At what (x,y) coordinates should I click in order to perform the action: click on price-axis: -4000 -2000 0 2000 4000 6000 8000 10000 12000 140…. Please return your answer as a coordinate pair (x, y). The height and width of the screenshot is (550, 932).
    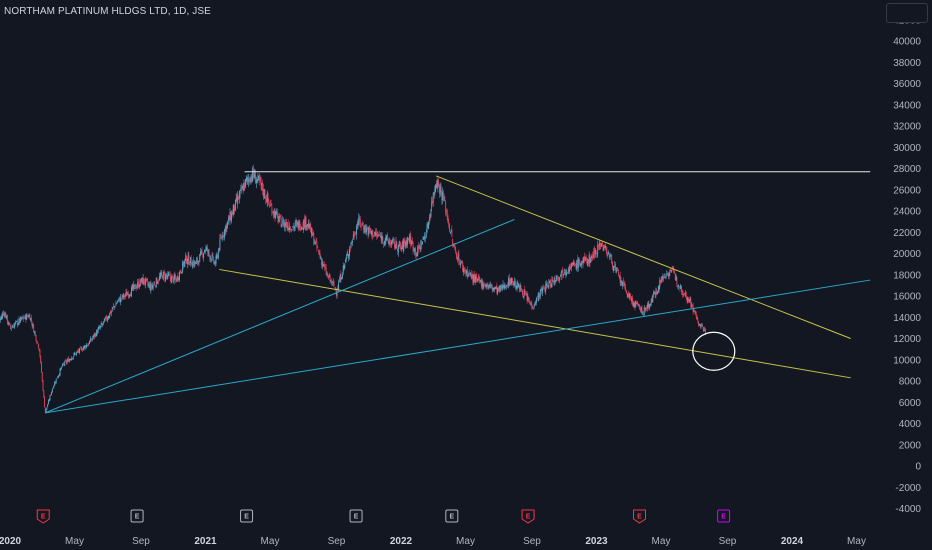
    Looking at the image, I should click on (907, 265).